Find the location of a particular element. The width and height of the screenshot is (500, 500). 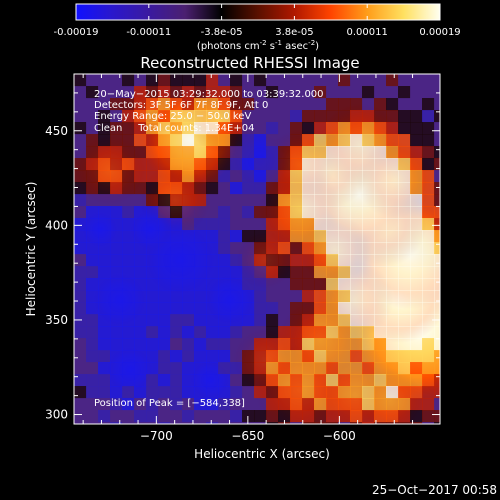

x-axis-title: Heliocentric X (arcsec) is located at coordinates (262, 454).